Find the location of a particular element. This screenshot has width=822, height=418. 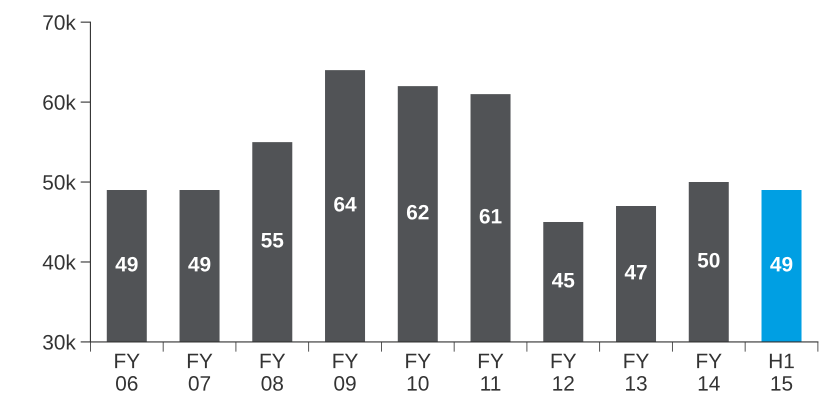

data-label: 55 is located at coordinates (272, 240).